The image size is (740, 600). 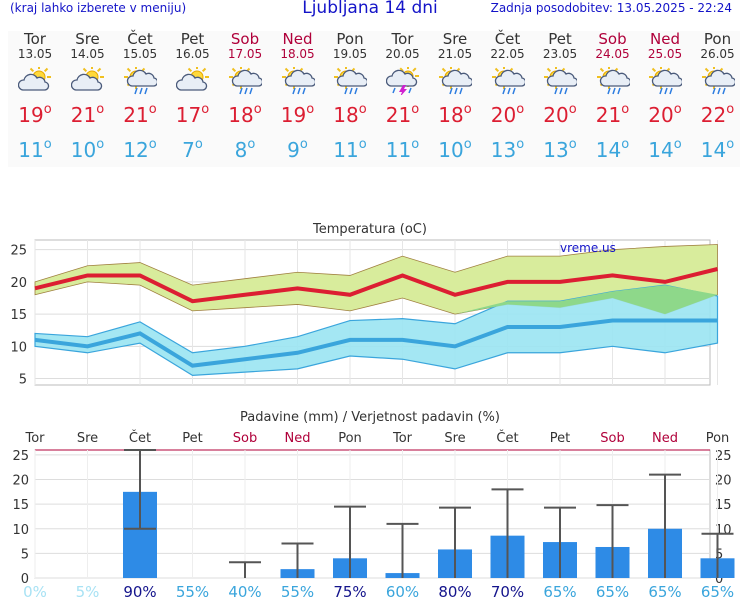 What do you see at coordinates (370, 417) in the screenshot?
I see `precip-chart-title: Padavine (mm) / Verjetnost padavin (%)` at bounding box center [370, 417].